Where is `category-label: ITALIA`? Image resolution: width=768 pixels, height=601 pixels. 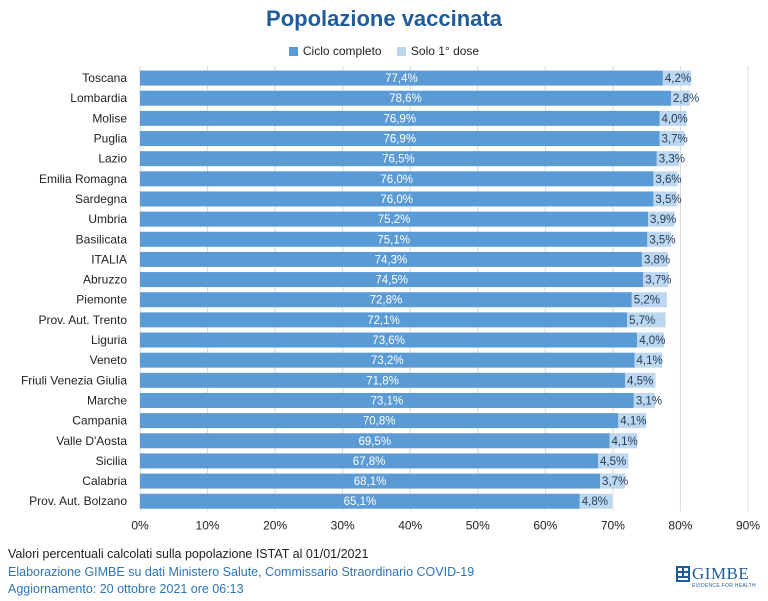
category-label: ITALIA is located at coordinates (109, 259).